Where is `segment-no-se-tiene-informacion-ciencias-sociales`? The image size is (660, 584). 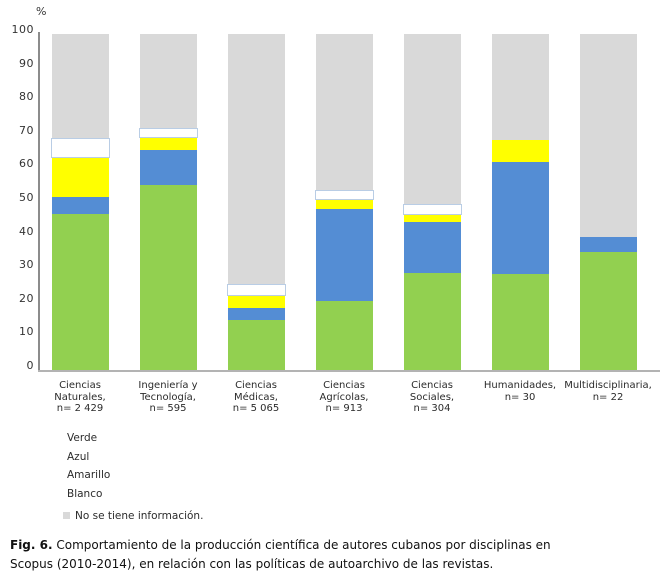
segment-no-se-tiene-informacion-ciencias-sociales is located at coordinates (432, 119).